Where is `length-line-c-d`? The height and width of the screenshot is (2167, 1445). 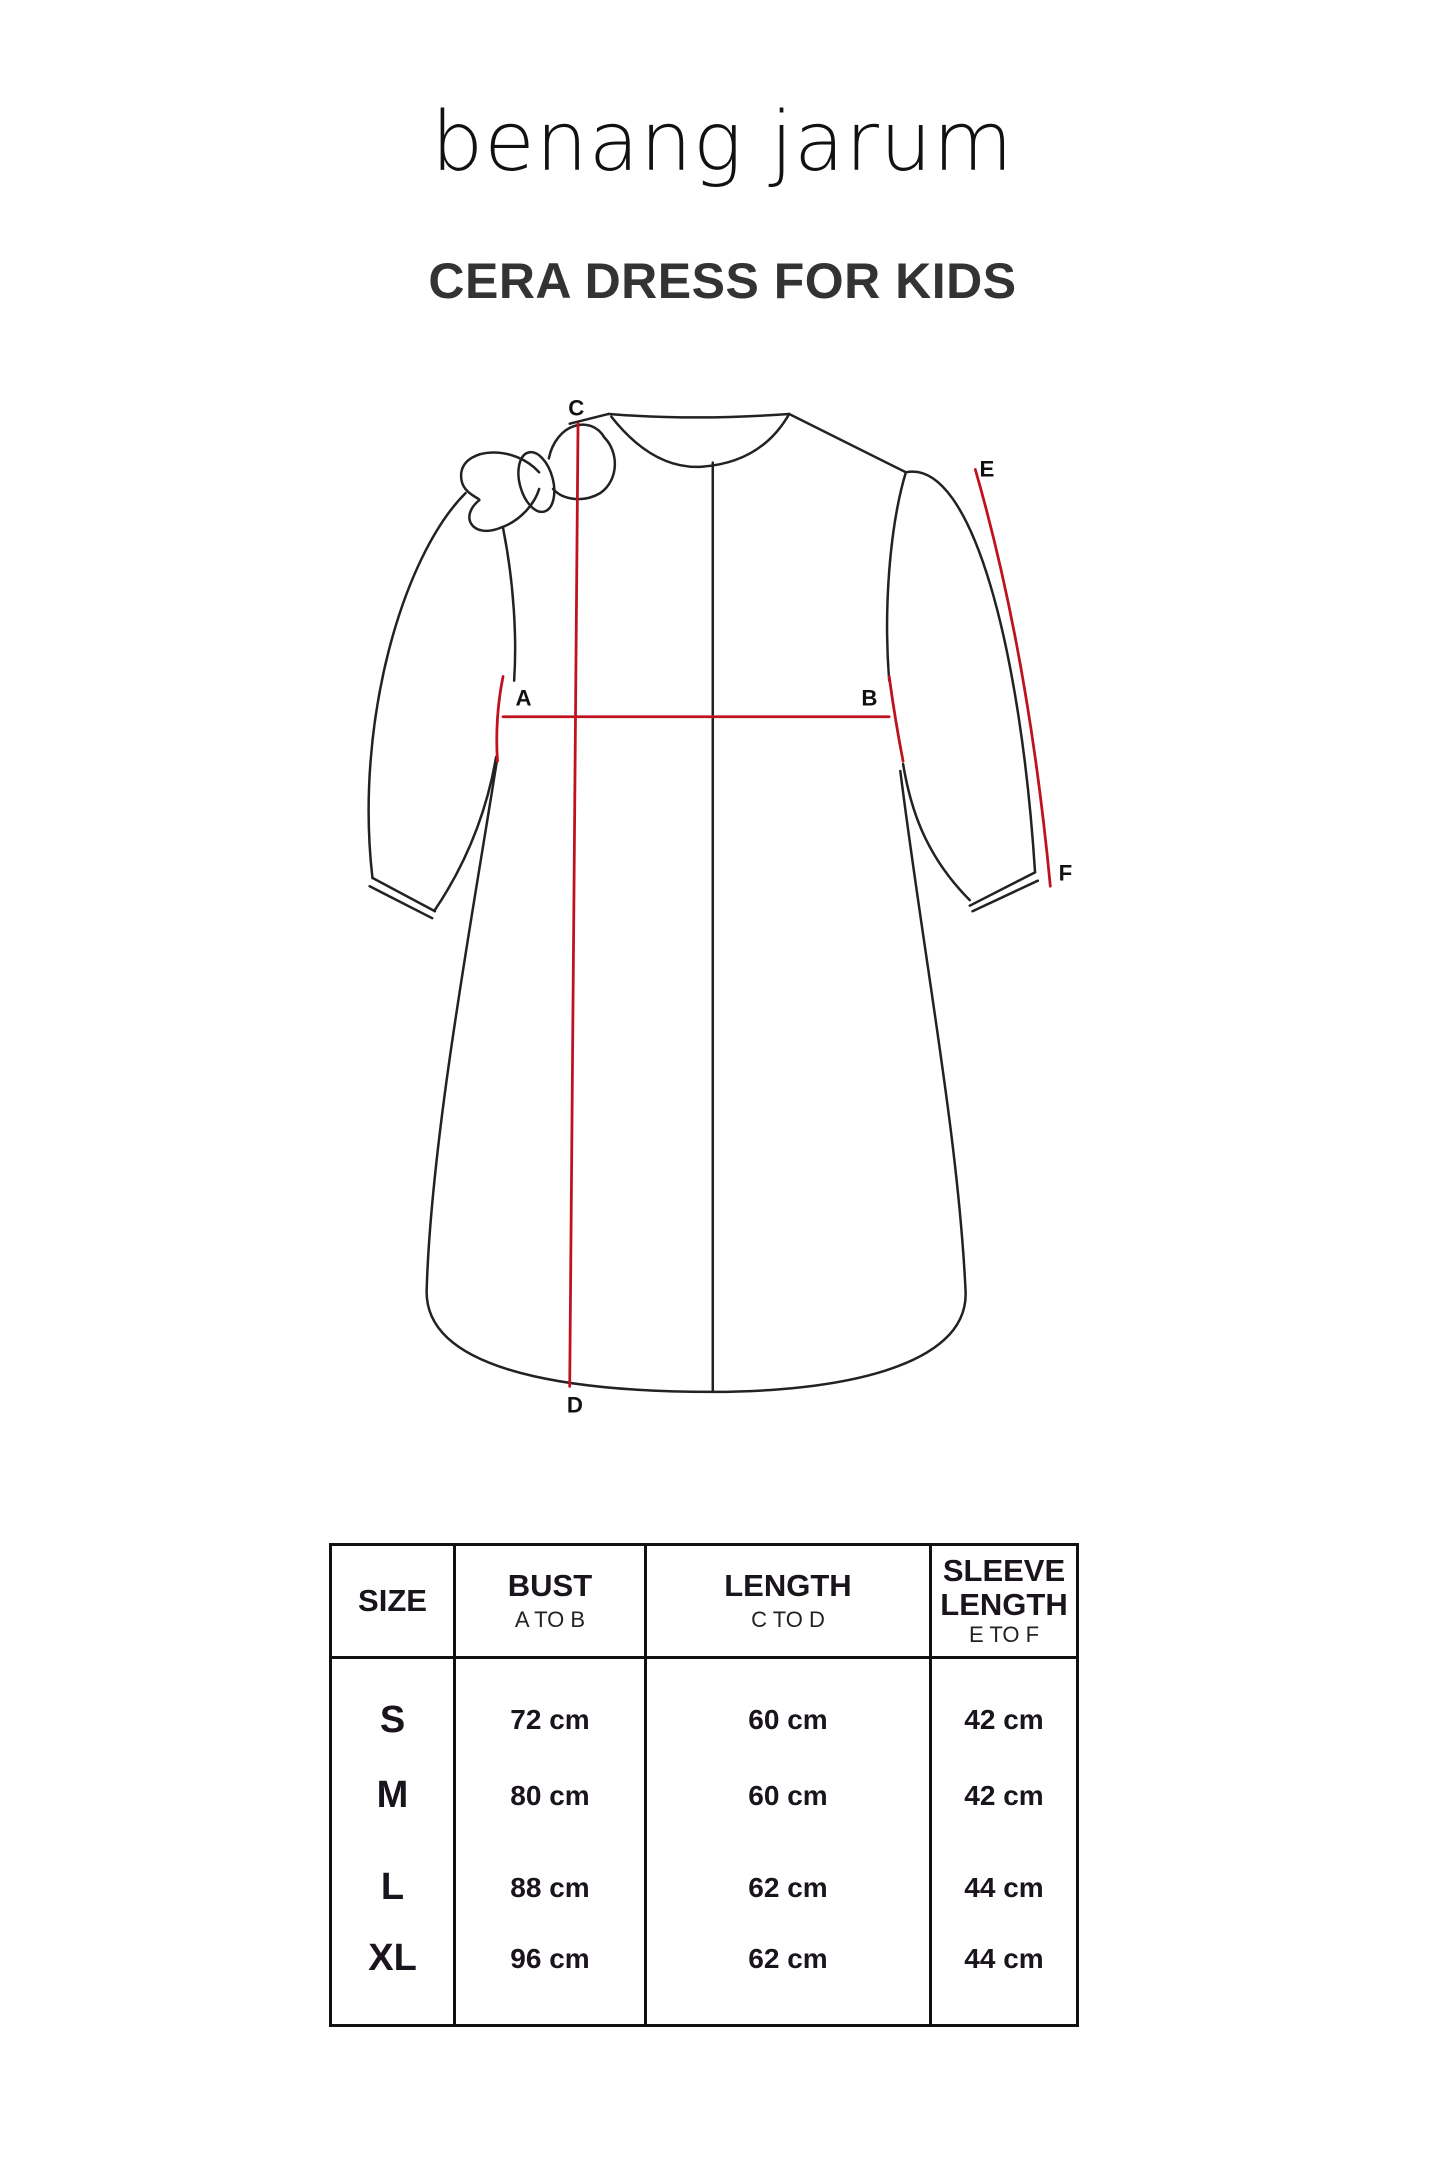
length-line-c-d is located at coordinates (574, 905).